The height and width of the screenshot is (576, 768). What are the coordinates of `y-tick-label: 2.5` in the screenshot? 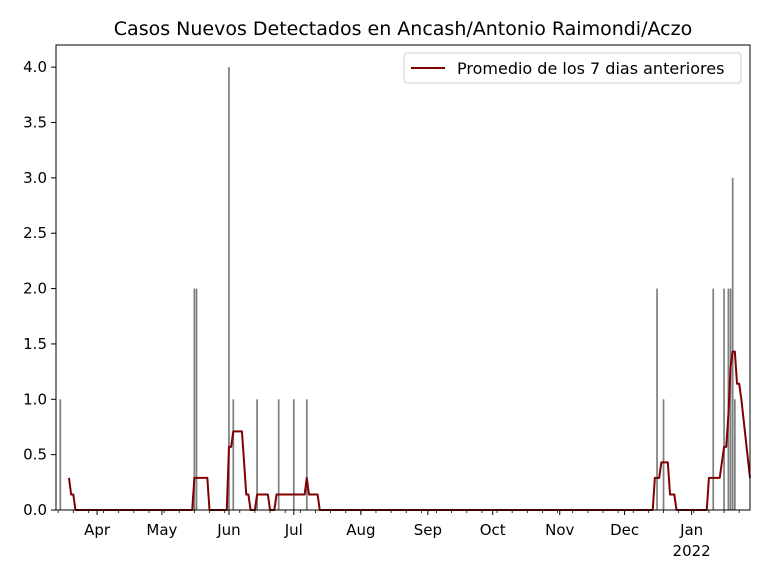 It's located at (35, 233).